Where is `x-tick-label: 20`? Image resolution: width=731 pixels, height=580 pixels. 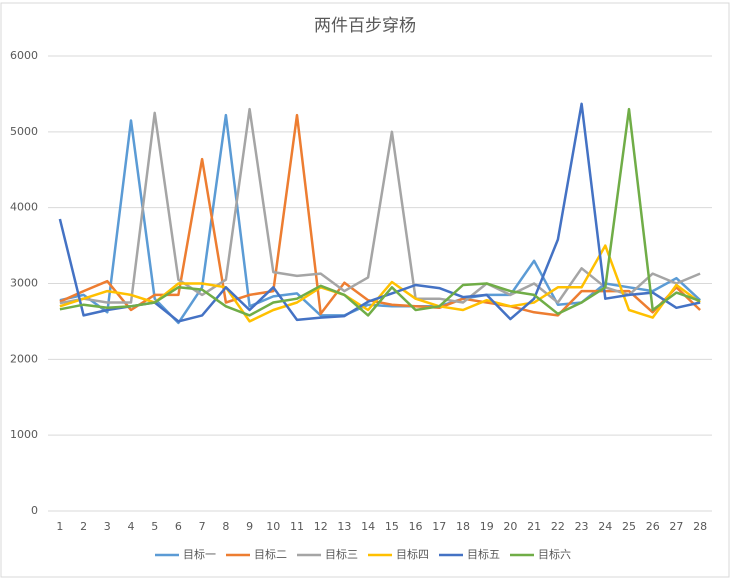 x-tick-label: 20 is located at coordinates (510, 526).